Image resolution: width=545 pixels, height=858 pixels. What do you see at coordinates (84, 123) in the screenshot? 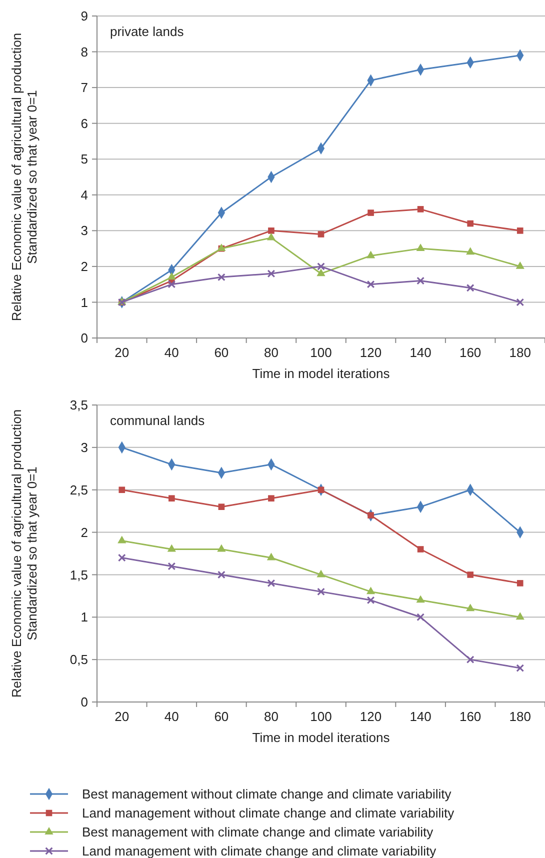
I see `y-tick-label: 6` at bounding box center [84, 123].